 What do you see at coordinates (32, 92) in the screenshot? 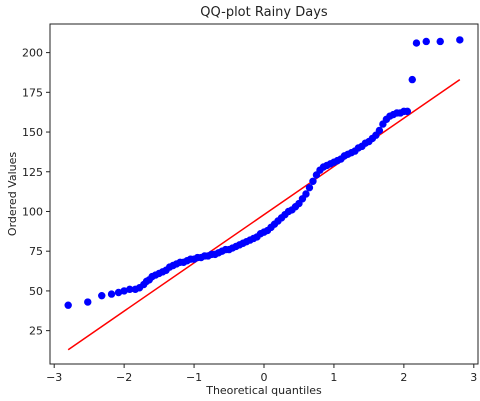
I see `y-tick-label: 175` at bounding box center [32, 92].